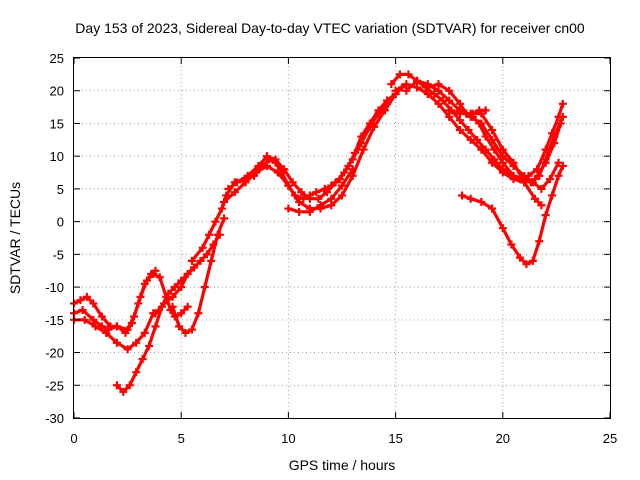 Image resolution: width=640 pixels, height=480 pixels. What do you see at coordinates (181, 438) in the screenshot?
I see `x-tick-label: 5` at bounding box center [181, 438].